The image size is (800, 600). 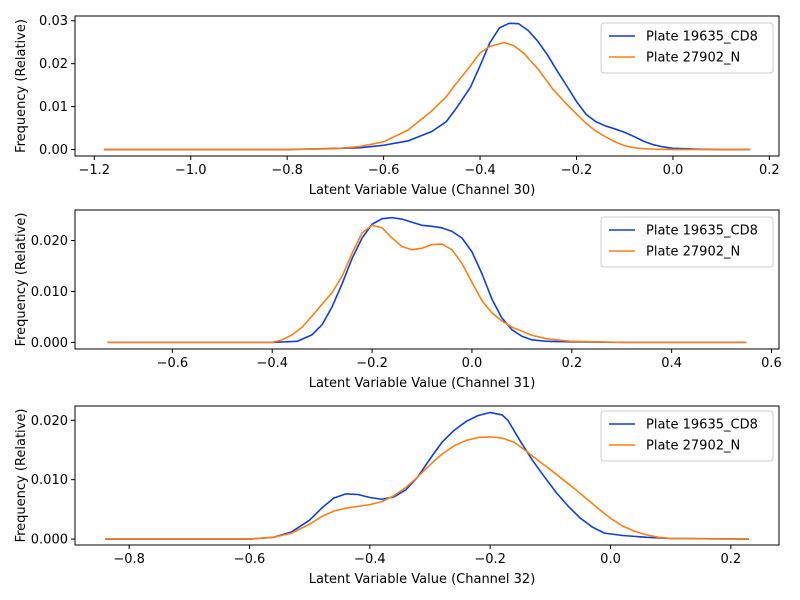 I want to click on x-tick-label: 0.4, so click(x=671, y=363).